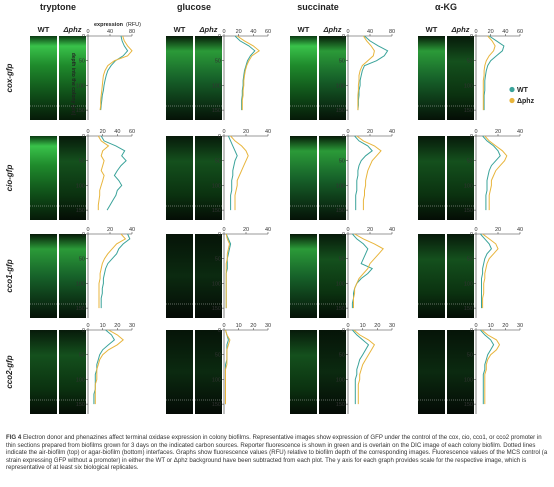  I want to click on depth-profile-plot: 0 10 20 30 0 50 100 150, so click(241, 368).